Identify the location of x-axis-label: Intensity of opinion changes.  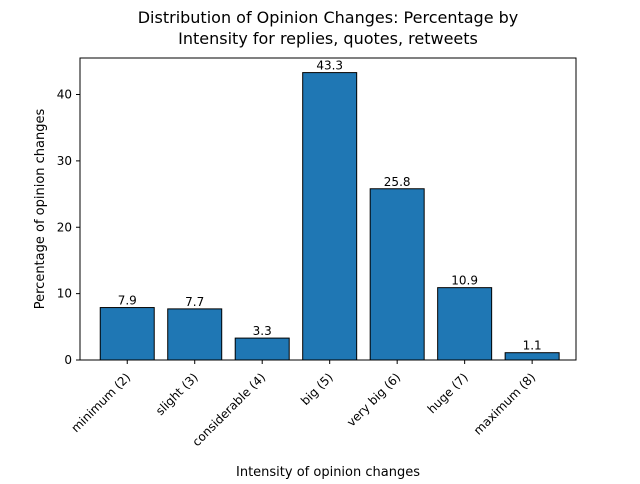
(328, 472).